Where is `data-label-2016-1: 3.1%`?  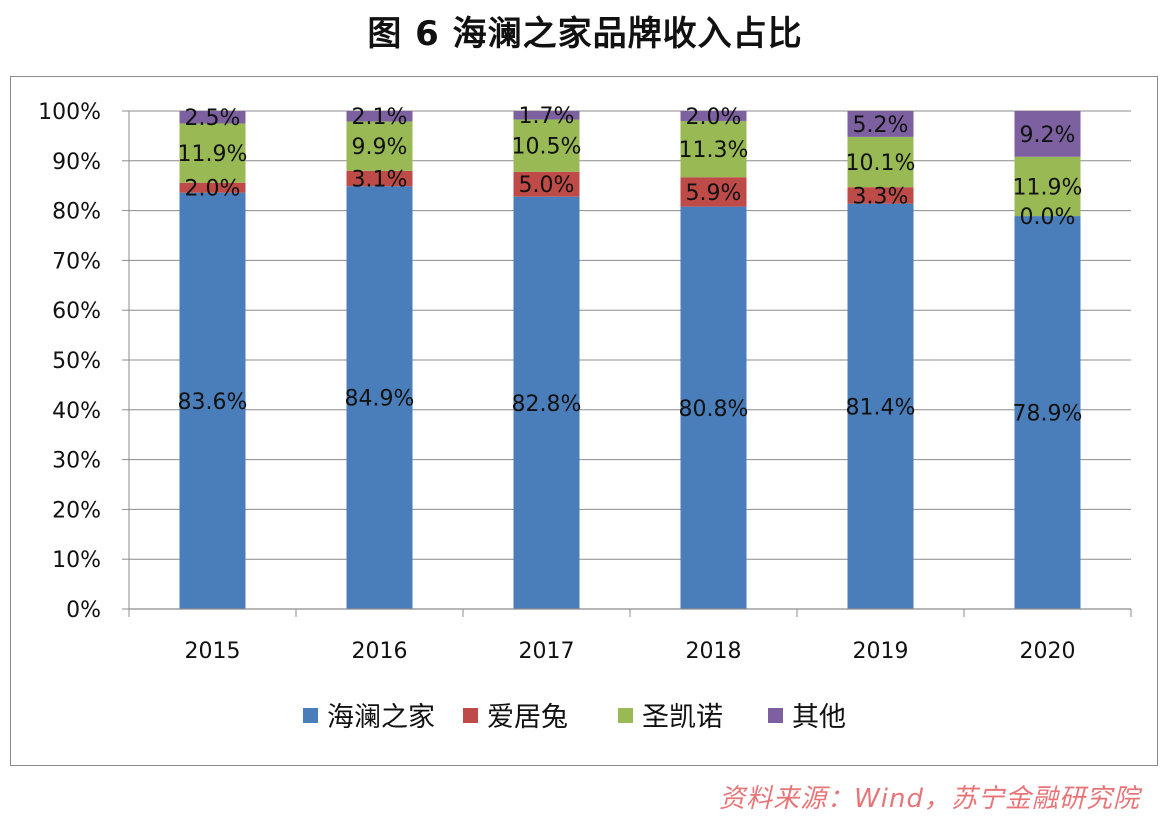 data-label-2016-1: 3.1% is located at coordinates (380, 179).